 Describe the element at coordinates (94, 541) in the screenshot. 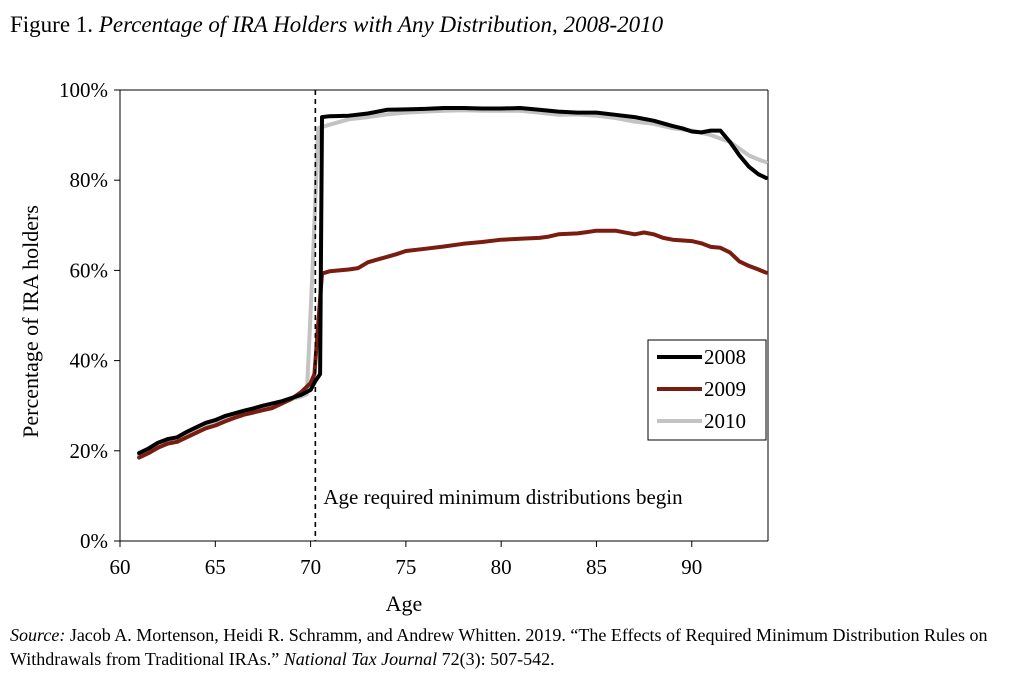

I see `y-tick-label: 0%` at that location.